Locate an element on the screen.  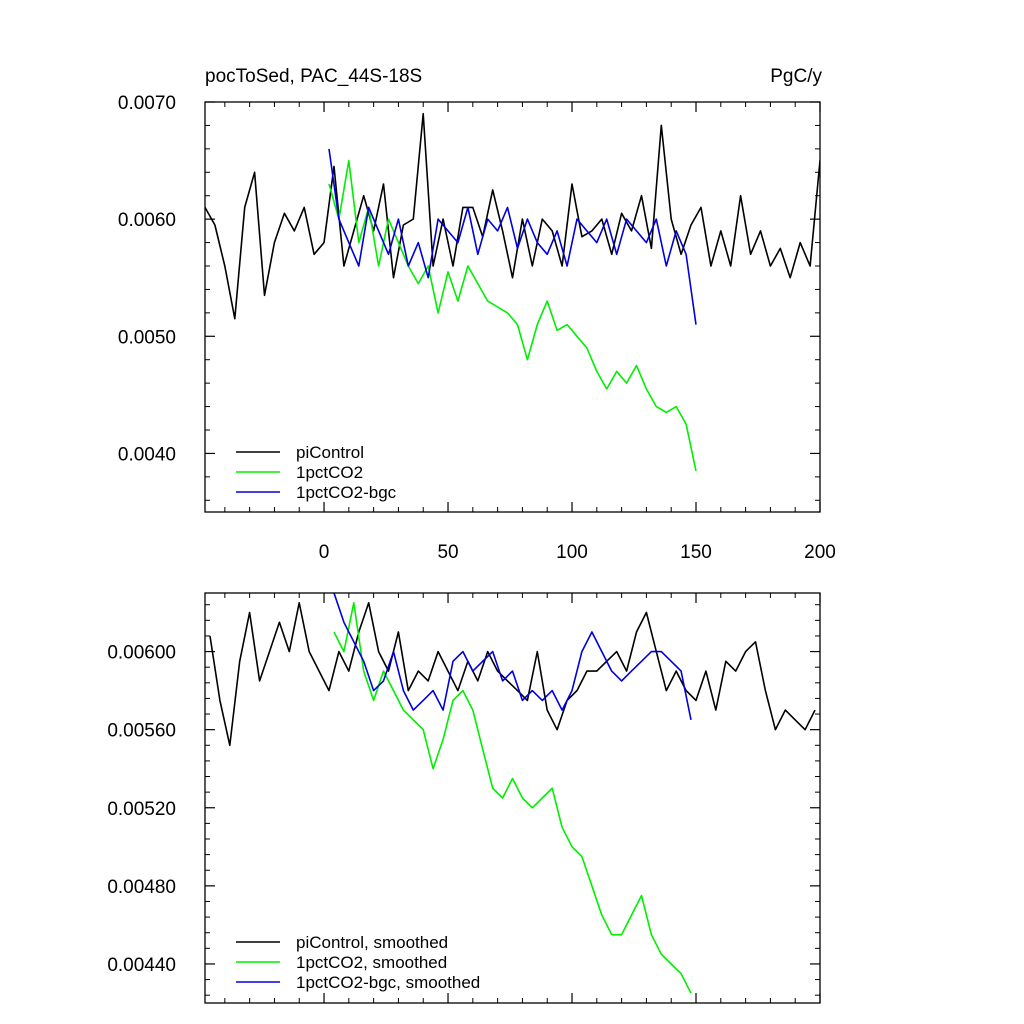
legend-label: piControl, smoothed is located at coordinates (372, 942).